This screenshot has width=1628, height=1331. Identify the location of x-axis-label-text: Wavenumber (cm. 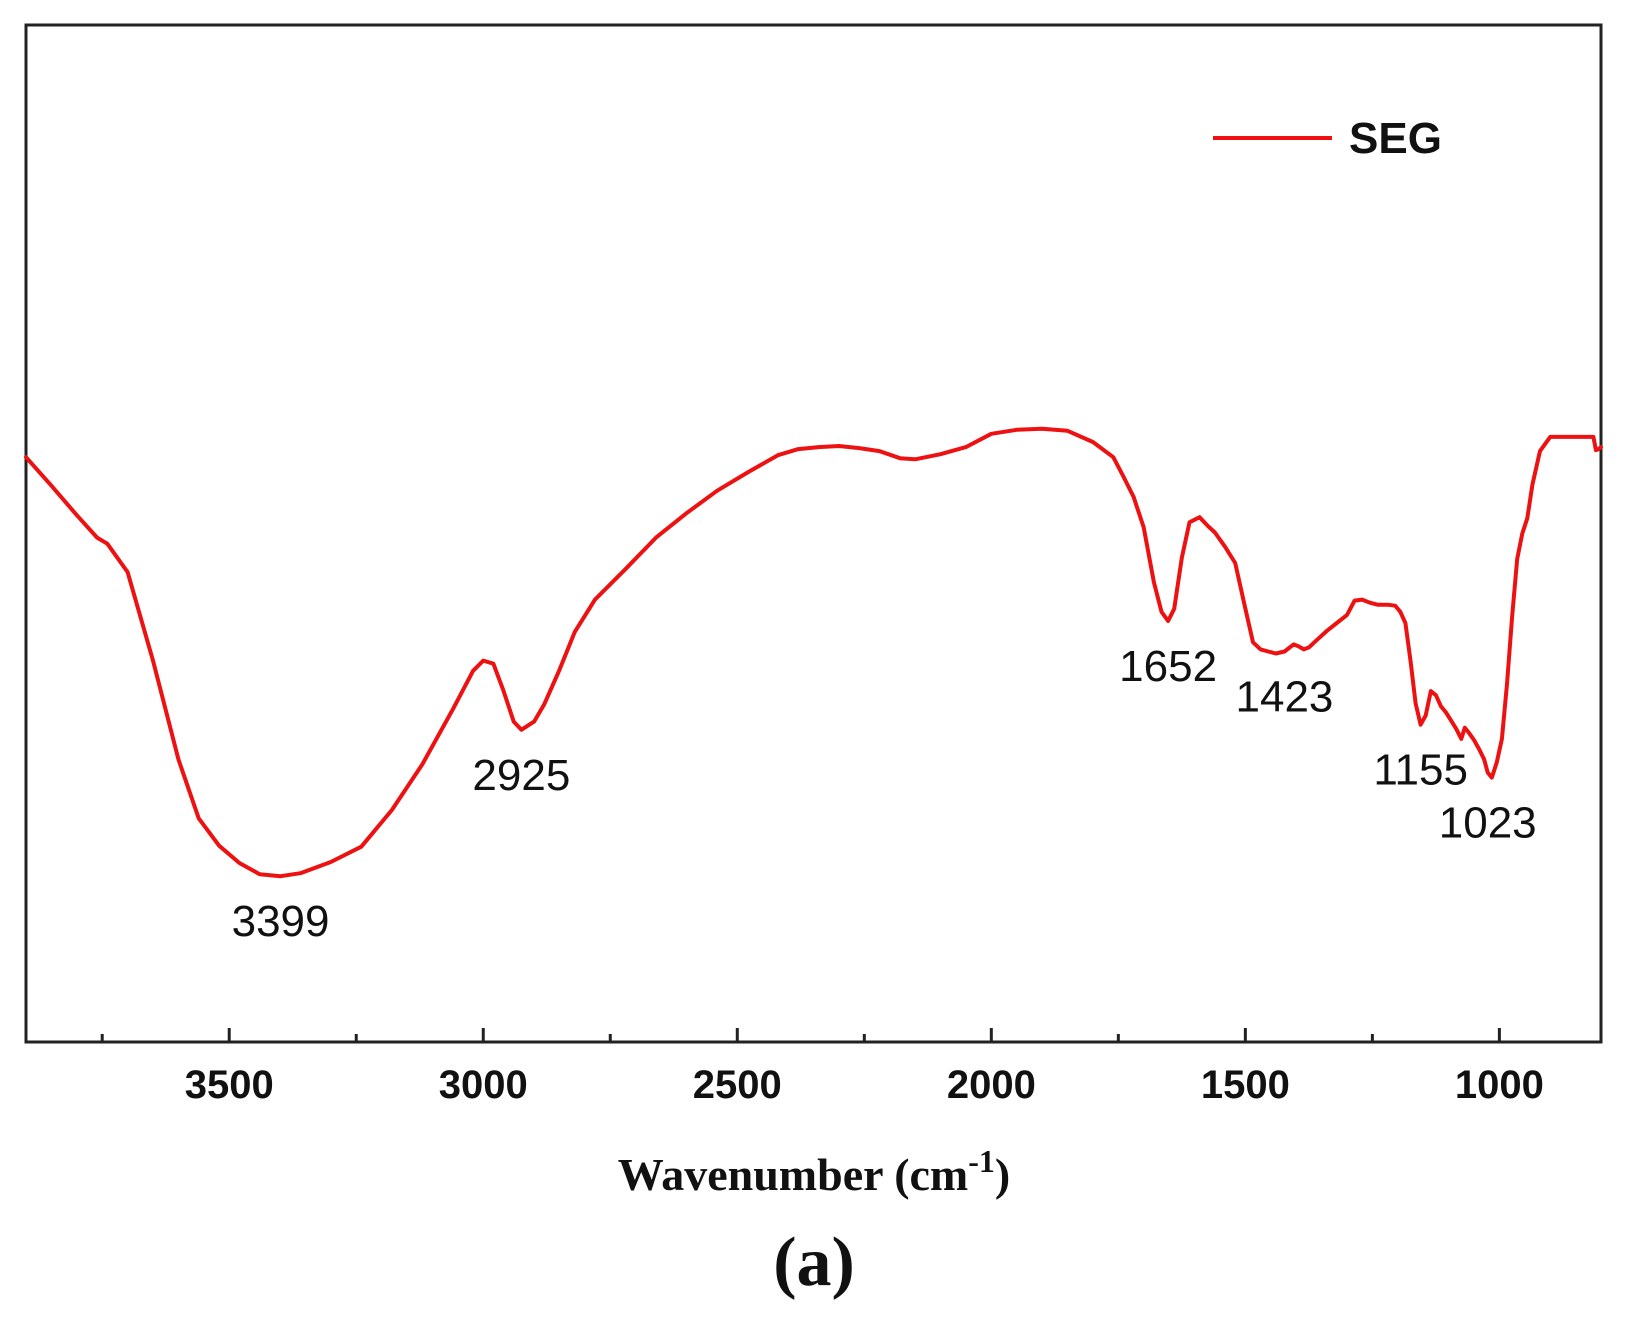
(793, 1174).